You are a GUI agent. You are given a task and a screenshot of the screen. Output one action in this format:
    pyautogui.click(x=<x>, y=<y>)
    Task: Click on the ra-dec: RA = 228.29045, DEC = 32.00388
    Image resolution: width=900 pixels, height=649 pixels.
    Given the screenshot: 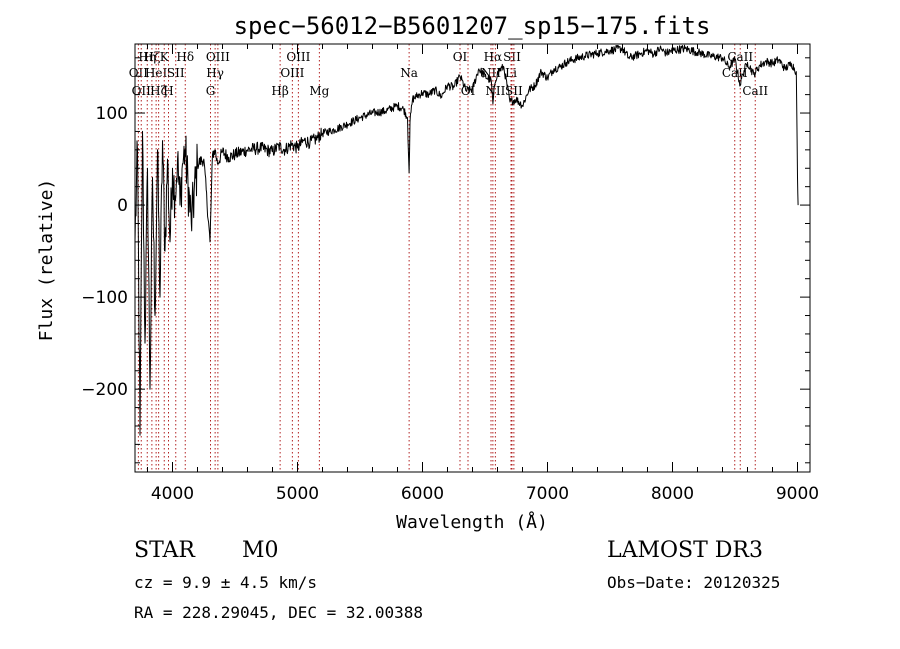 What is the action you would take?
    pyautogui.click(x=278, y=612)
    